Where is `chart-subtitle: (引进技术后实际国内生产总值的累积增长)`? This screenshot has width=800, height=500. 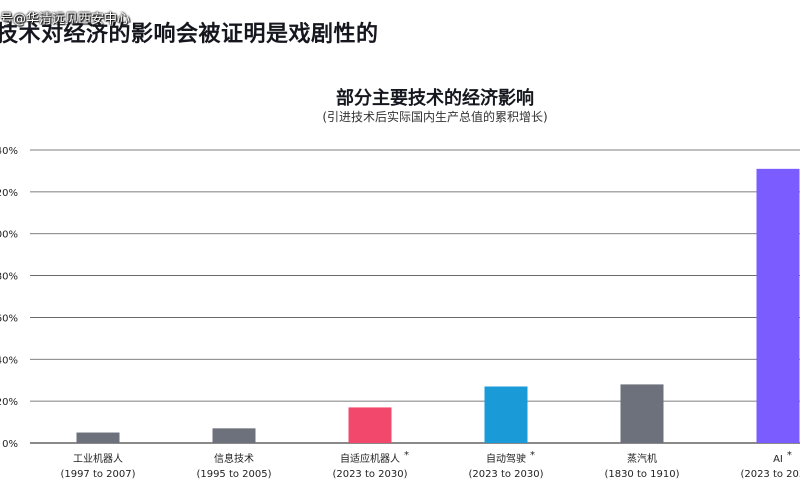 chart-subtitle: (引进技术后实际国内生产总值的累积增长) is located at coordinates (435, 117).